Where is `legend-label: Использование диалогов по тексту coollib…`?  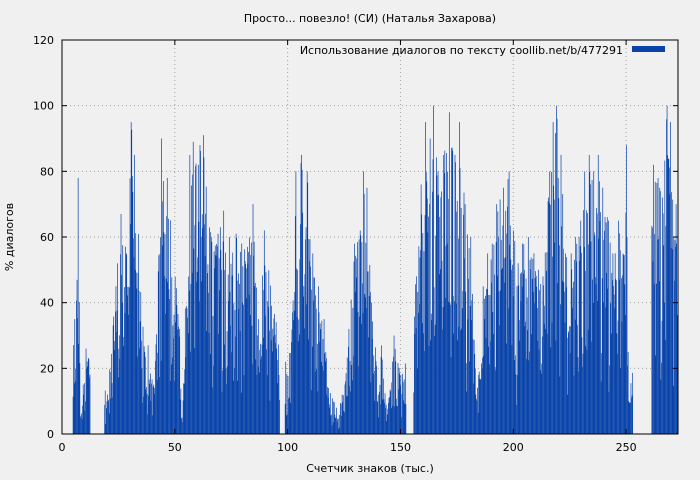
legend-label: Использование диалогов по тексту coollib… is located at coordinates (461, 50).